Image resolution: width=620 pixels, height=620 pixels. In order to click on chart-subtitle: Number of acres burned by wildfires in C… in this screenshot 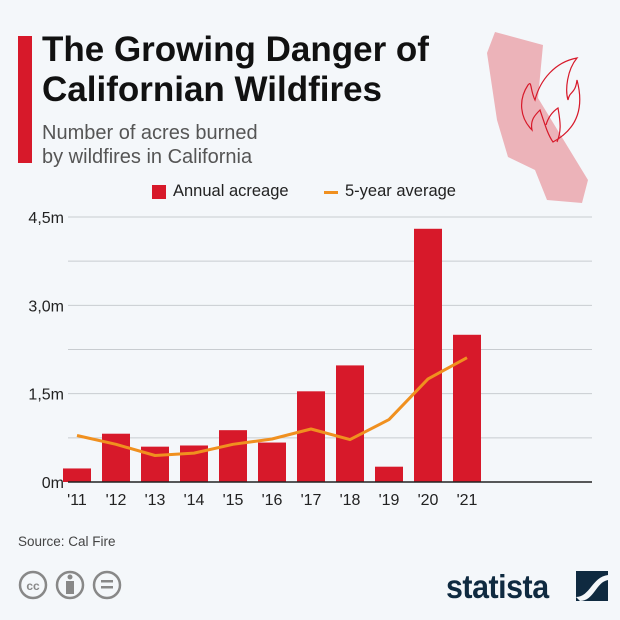, I will do `click(192, 145)`.